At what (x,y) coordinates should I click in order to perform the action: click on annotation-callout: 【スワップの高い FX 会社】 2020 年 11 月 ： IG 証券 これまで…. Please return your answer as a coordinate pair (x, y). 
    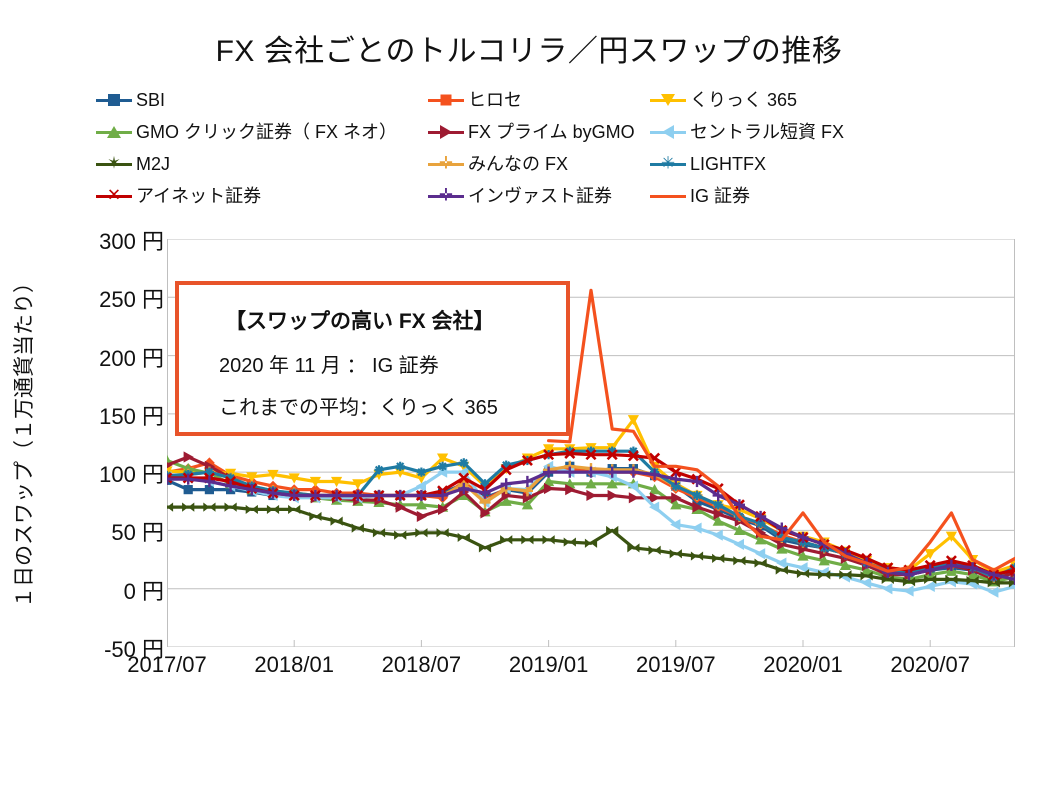
    Looking at the image, I should click on (372, 358).